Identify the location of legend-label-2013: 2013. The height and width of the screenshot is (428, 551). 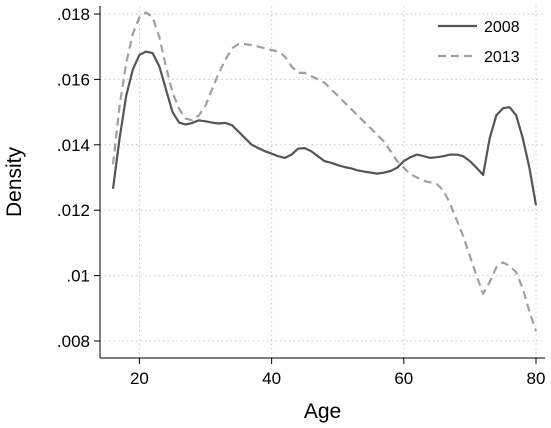
(502, 57).